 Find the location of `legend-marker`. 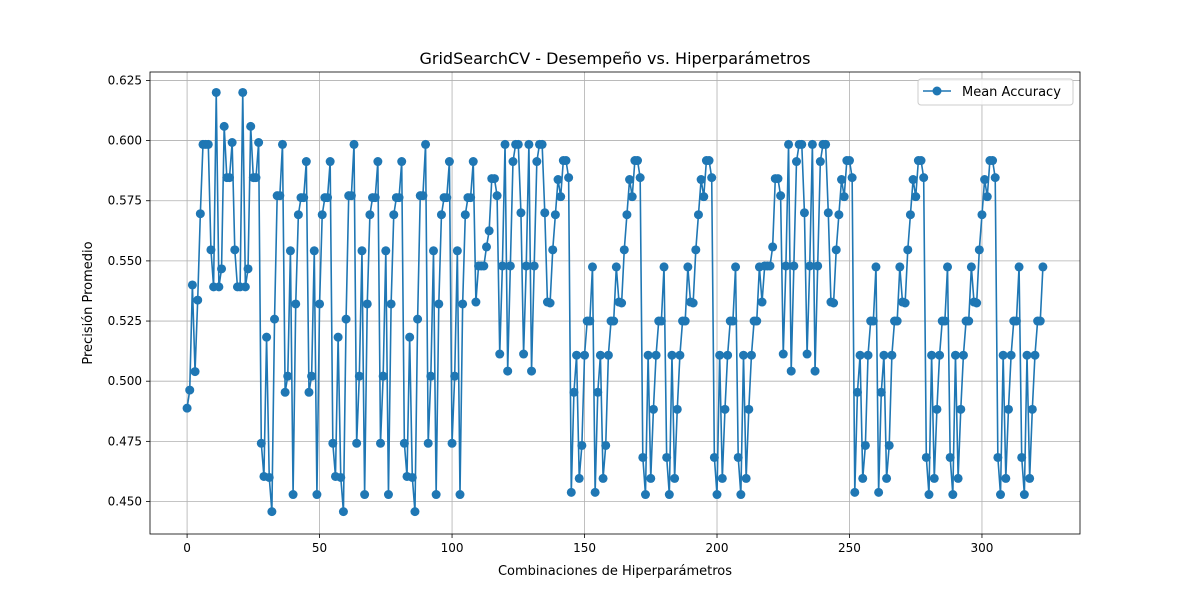

legend-marker is located at coordinates (937, 91).